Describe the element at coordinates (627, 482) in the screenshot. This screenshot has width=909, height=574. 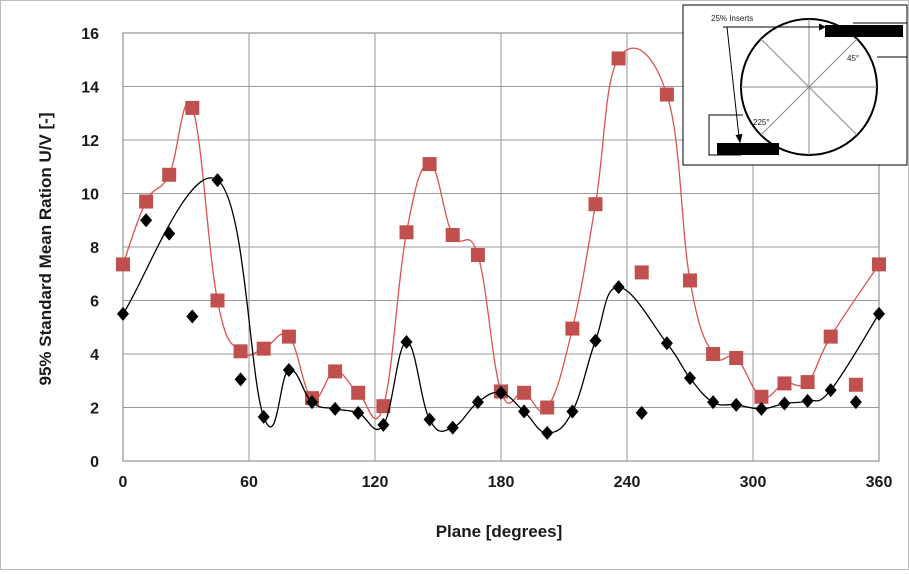
I see `x-tick-label: 240` at that location.